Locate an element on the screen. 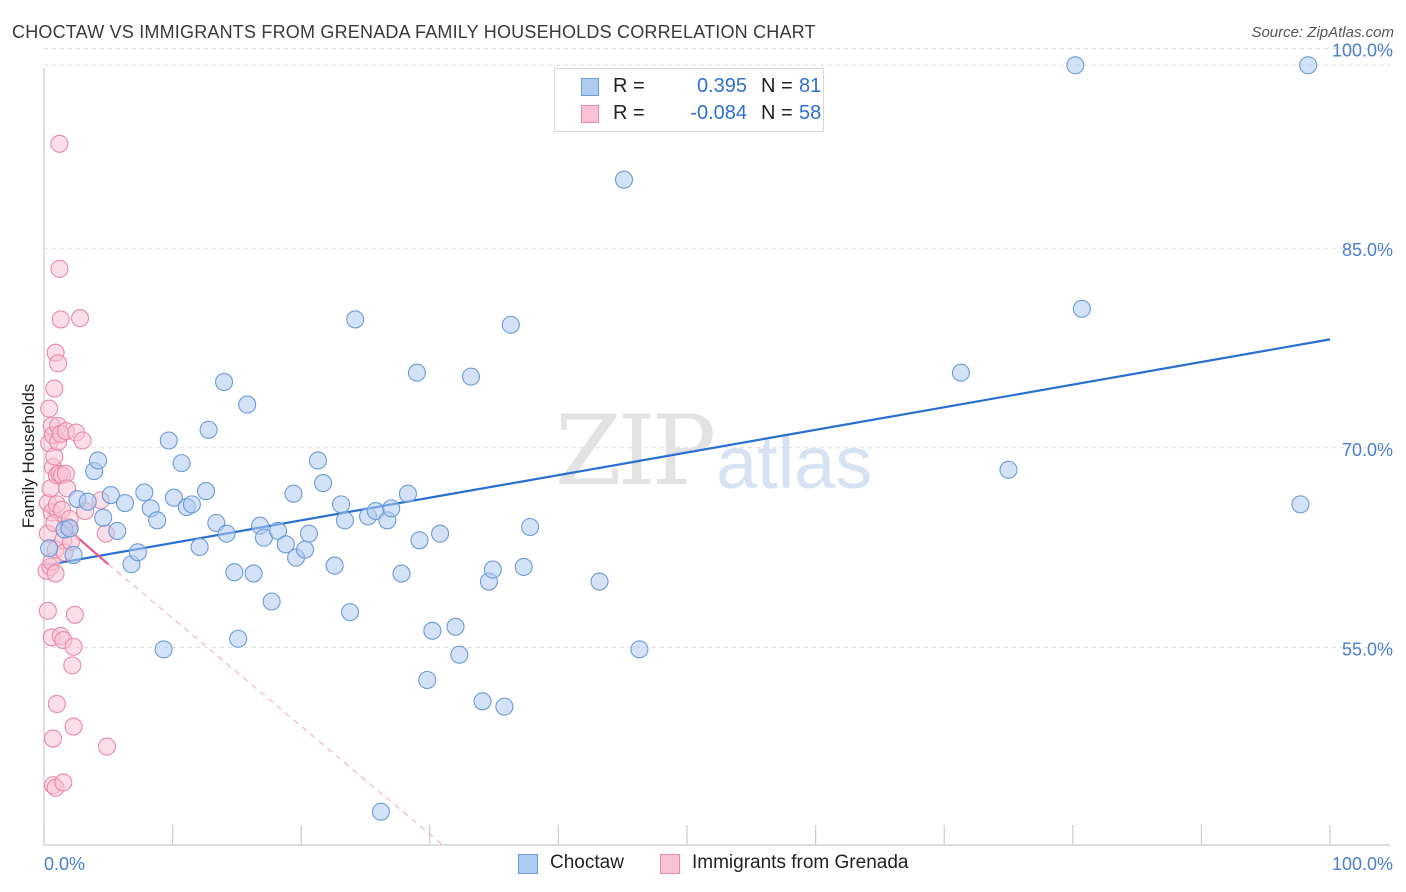 This screenshot has width=1406, height=892. legend-swatch-grenada is located at coordinates (590, 114).